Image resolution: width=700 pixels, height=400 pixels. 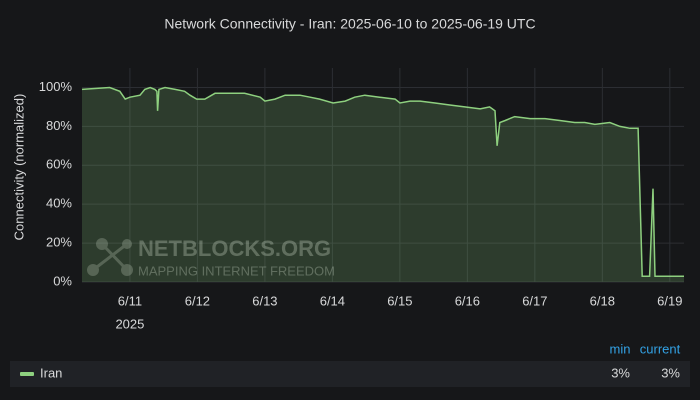 What do you see at coordinates (534, 300) in the screenshot?
I see `x-tick-label: 6/17` at bounding box center [534, 300].